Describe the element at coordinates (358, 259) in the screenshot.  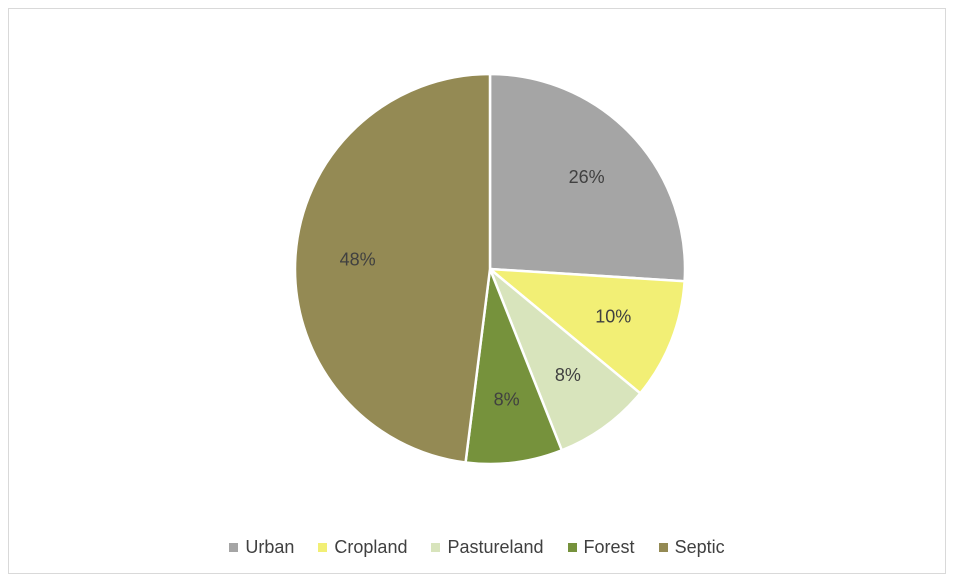
I see `data-label-septic: 48%` at that location.